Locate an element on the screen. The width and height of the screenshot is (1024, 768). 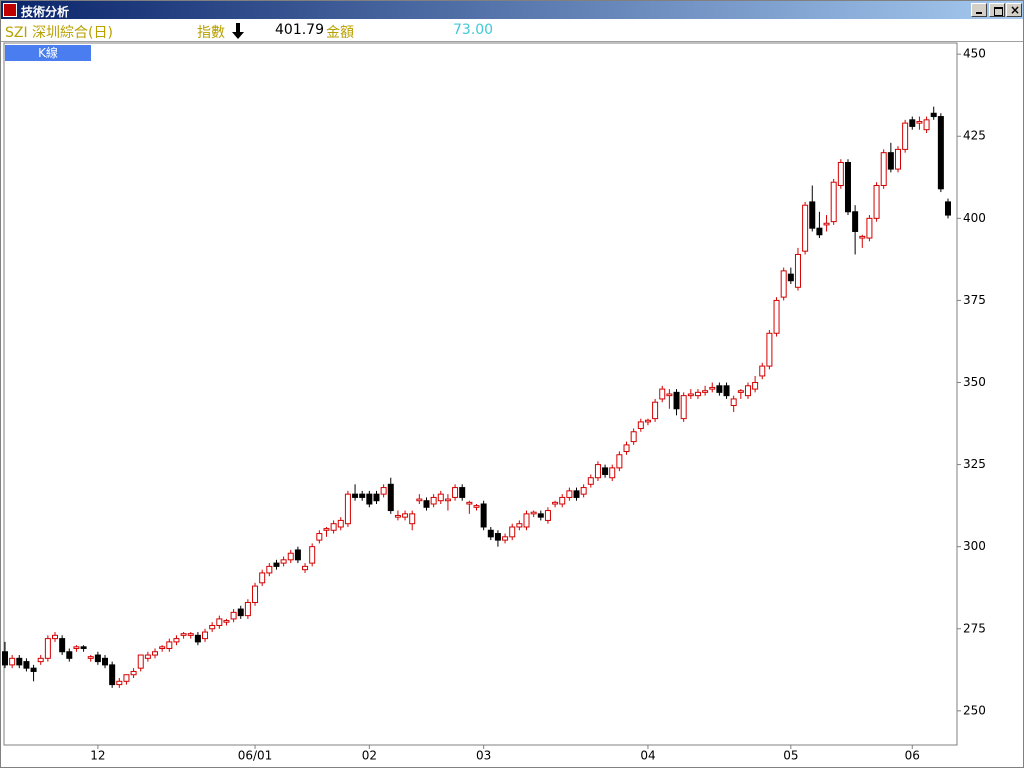
amount-value: 73.00 is located at coordinates (473, 30).